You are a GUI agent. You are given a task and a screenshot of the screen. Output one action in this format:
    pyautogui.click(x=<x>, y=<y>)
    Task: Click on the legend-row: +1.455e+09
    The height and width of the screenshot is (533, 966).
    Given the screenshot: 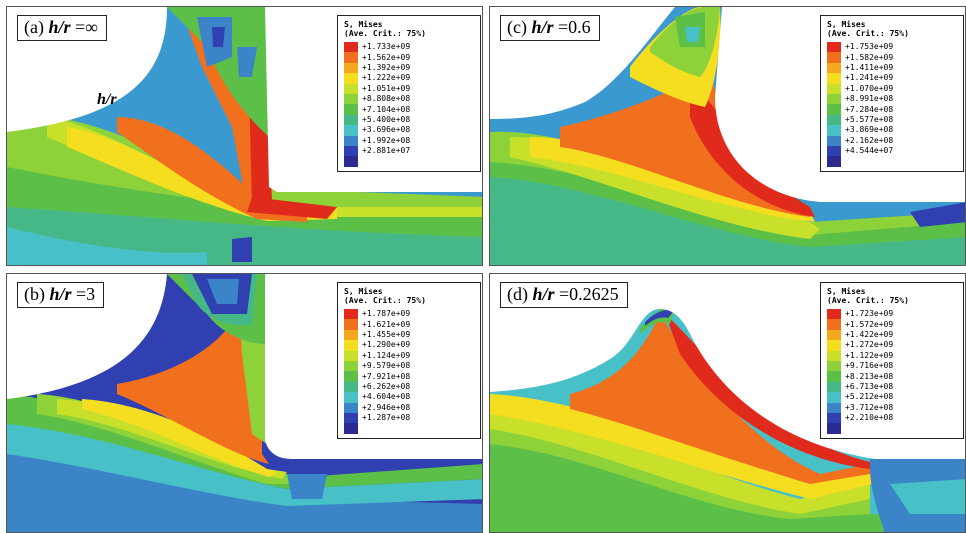 What is the action you would take?
    pyautogui.click(x=377, y=335)
    